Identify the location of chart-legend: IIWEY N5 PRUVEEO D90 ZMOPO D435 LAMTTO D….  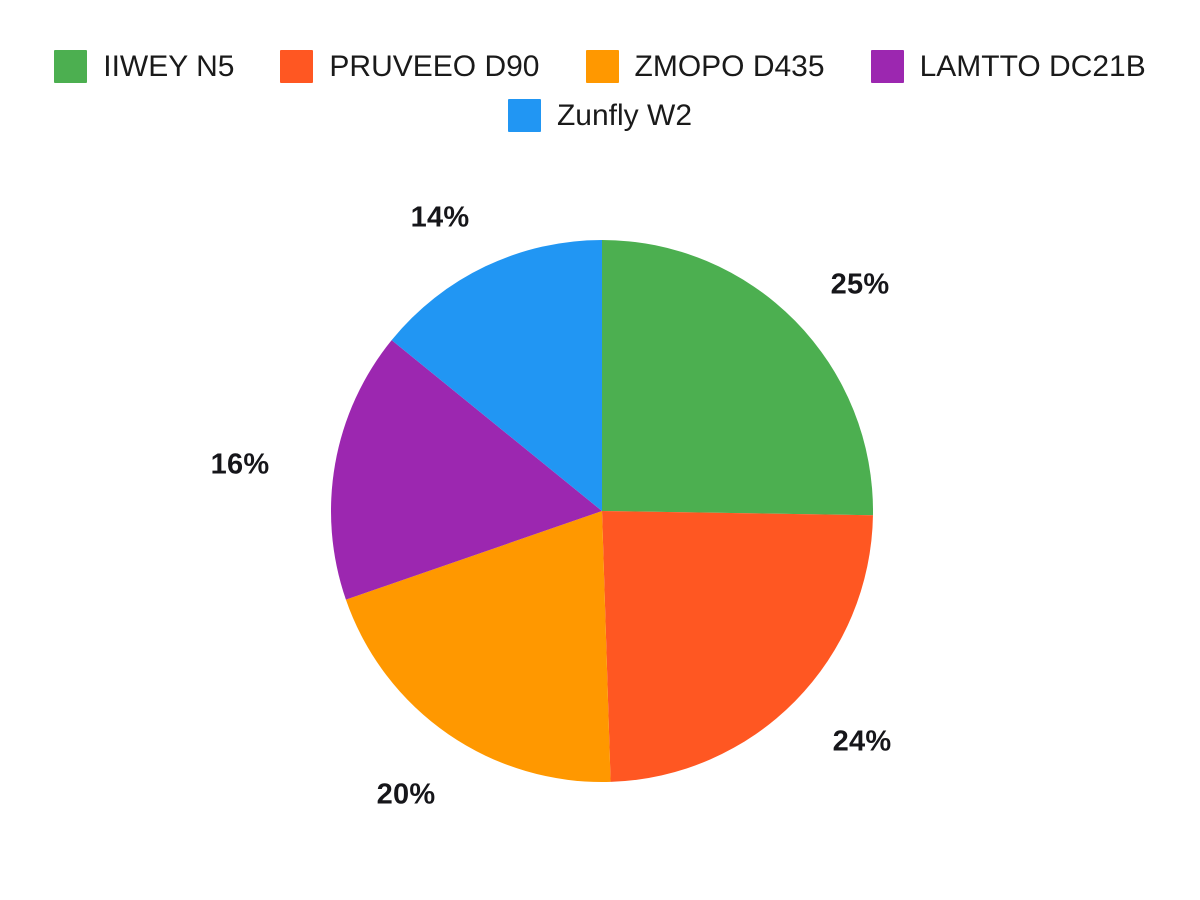
(600, 91).